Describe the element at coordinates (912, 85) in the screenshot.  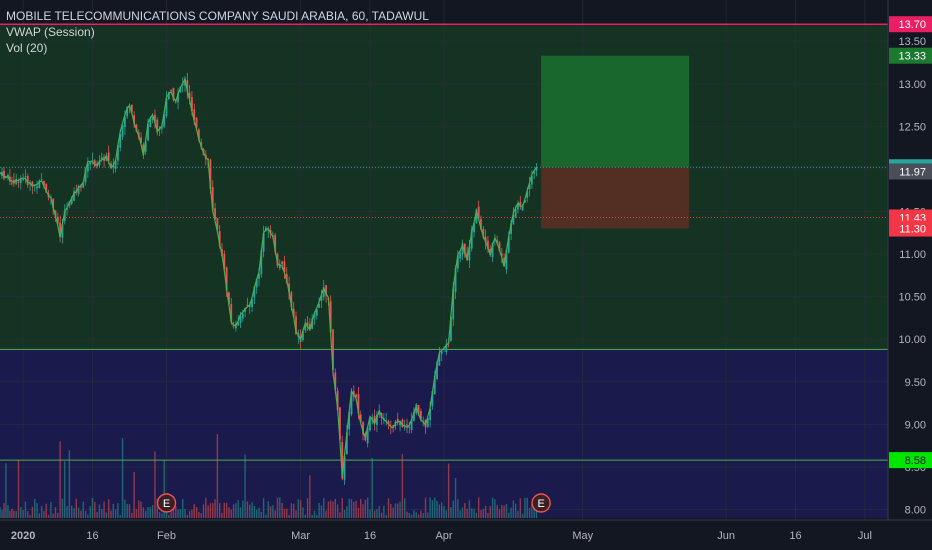
I see `price-axis-label: 13.00` at that location.